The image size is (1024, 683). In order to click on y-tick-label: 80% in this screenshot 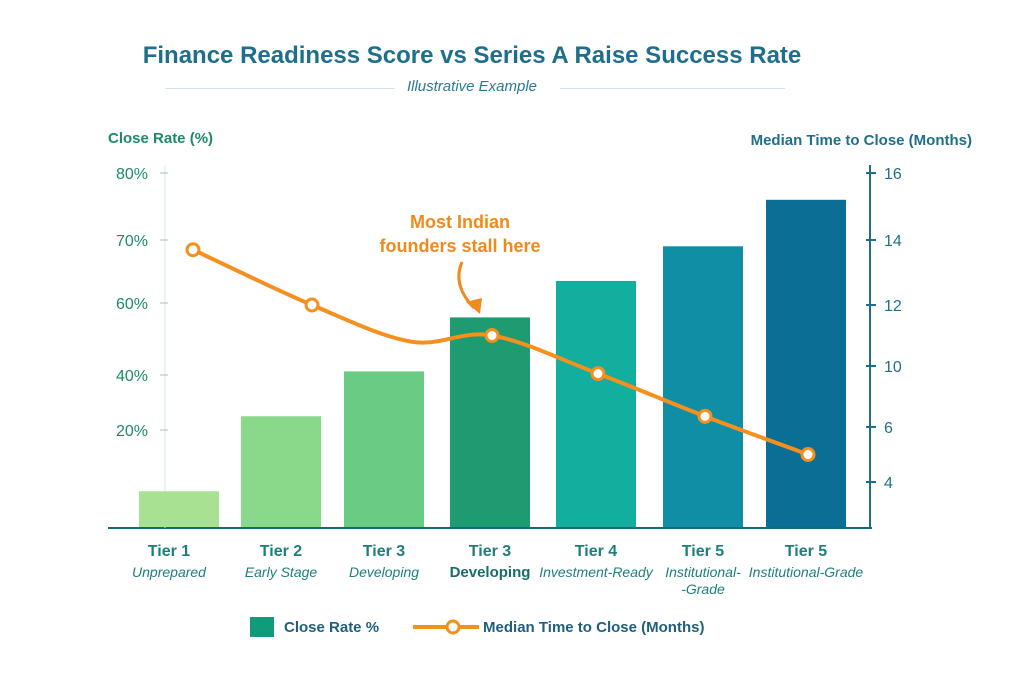, I will do `click(132, 174)`.